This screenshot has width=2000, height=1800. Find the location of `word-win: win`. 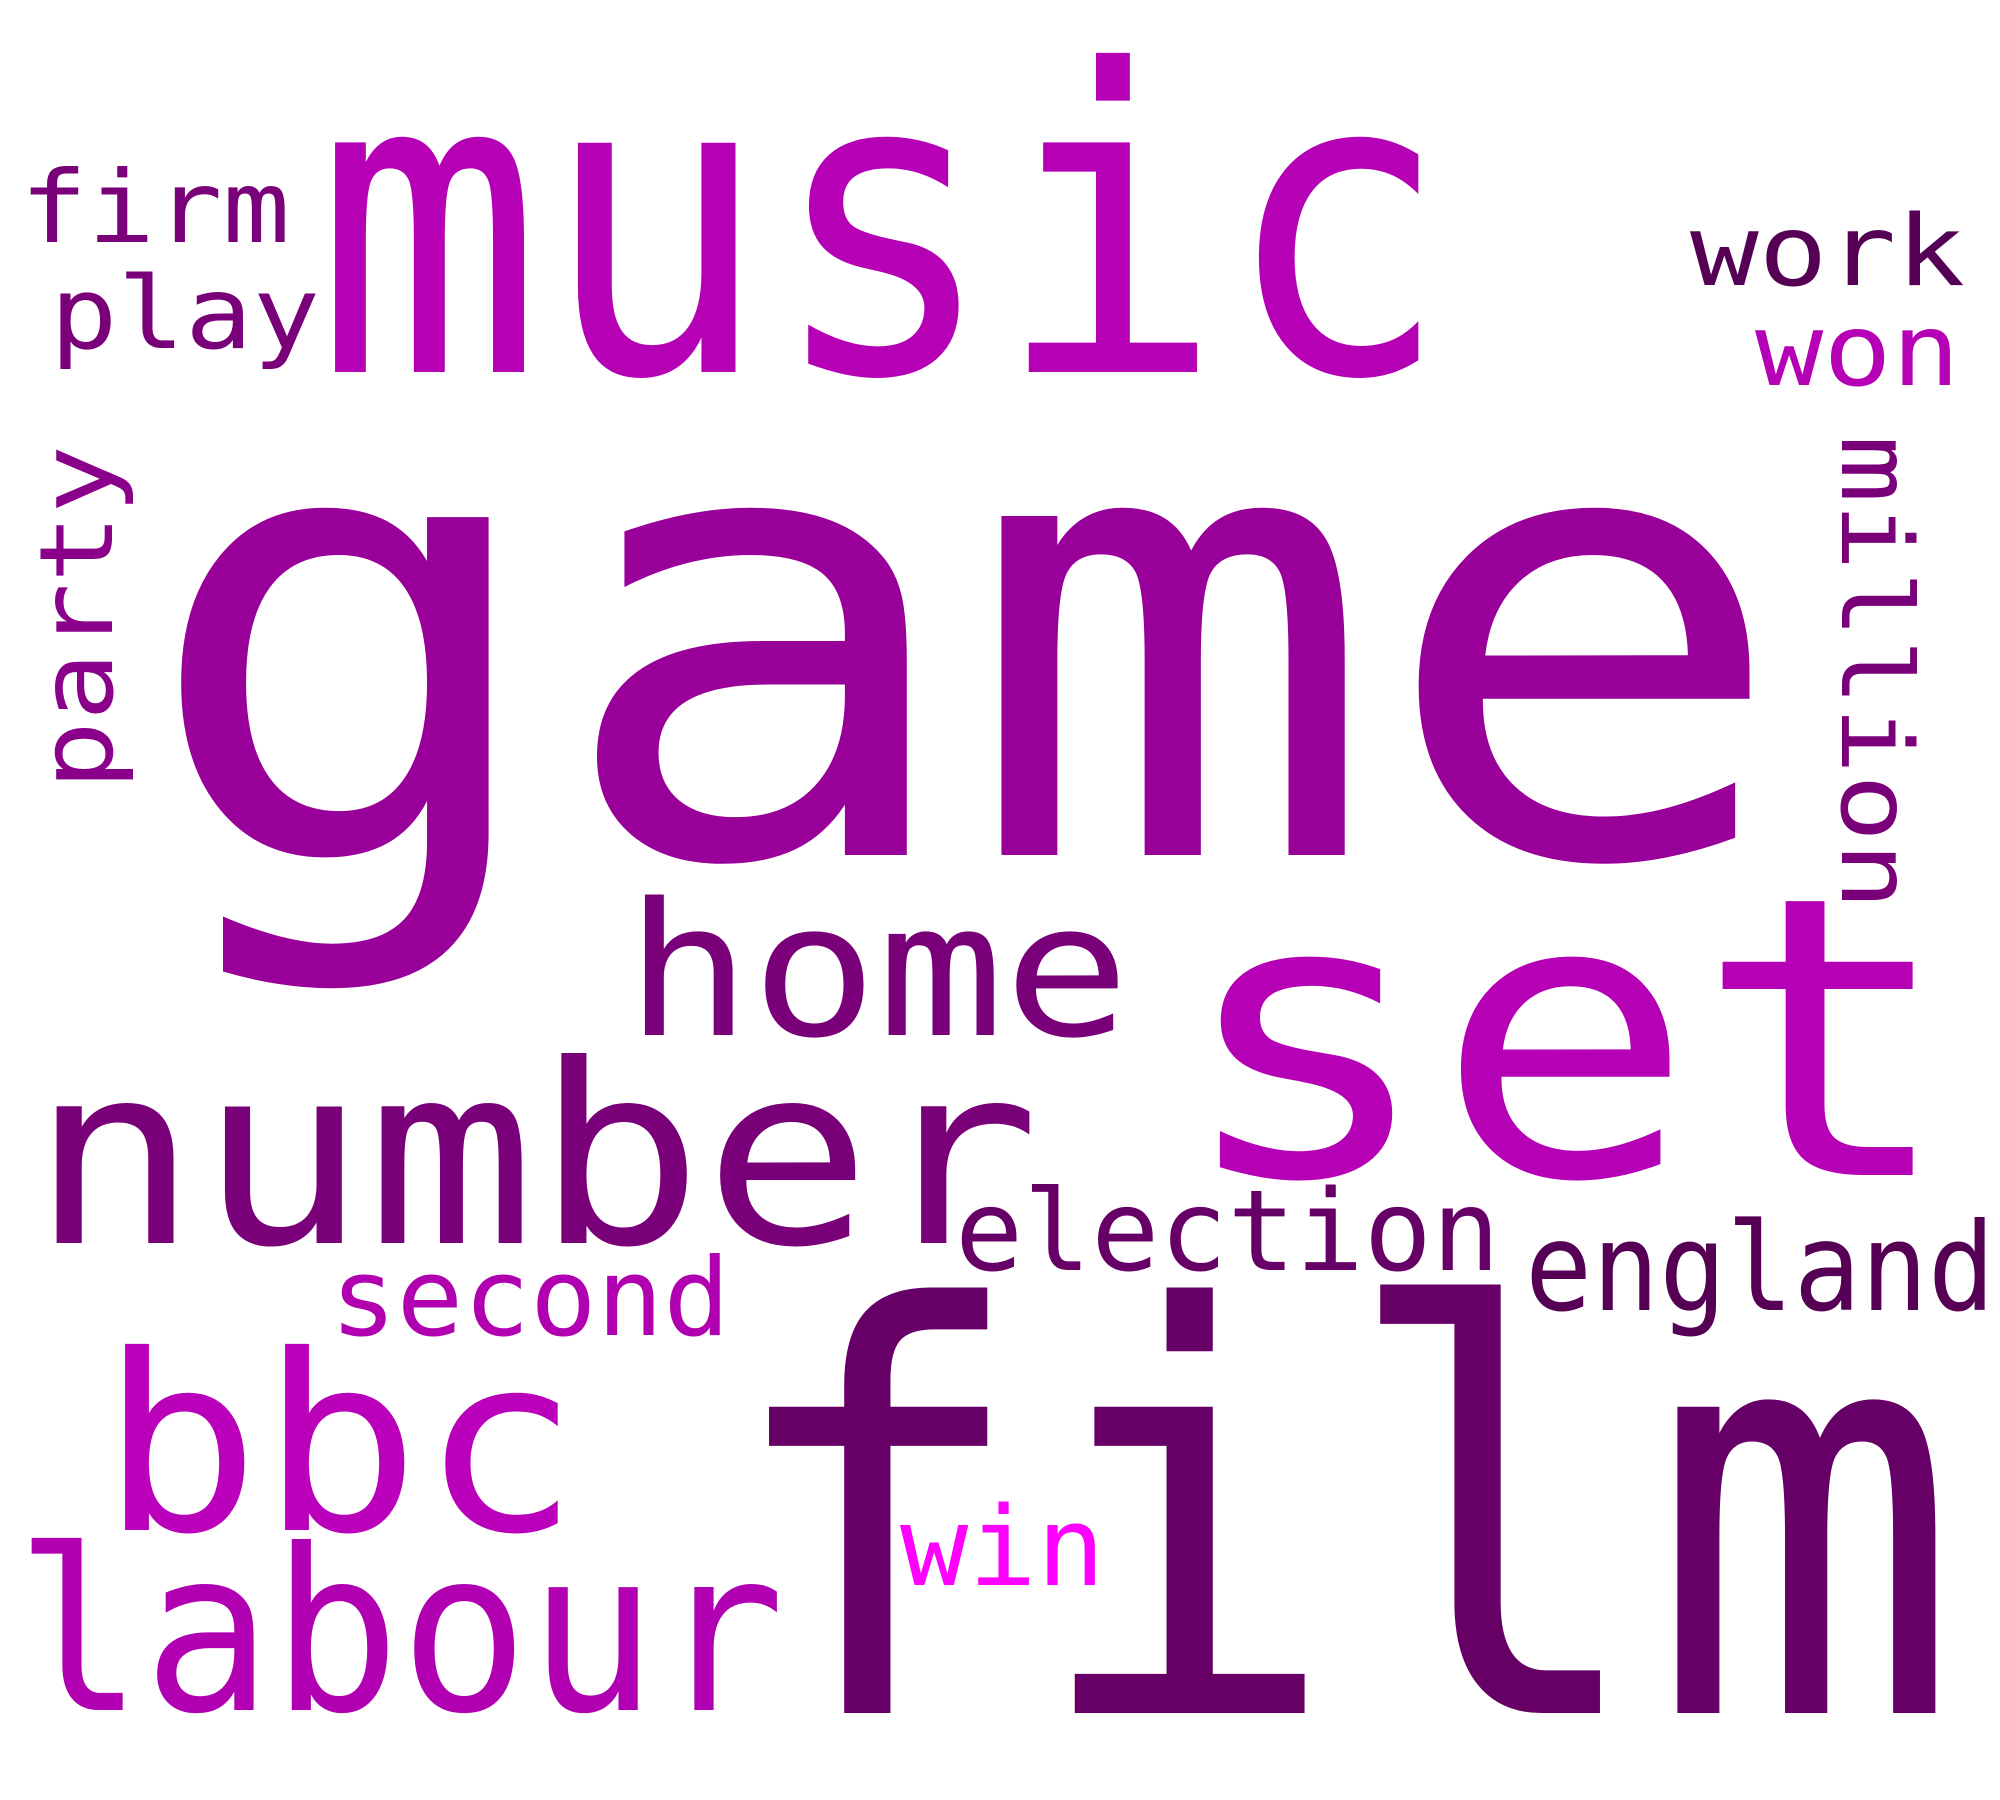

word-win: win is located at coordinates (1002, 1547).